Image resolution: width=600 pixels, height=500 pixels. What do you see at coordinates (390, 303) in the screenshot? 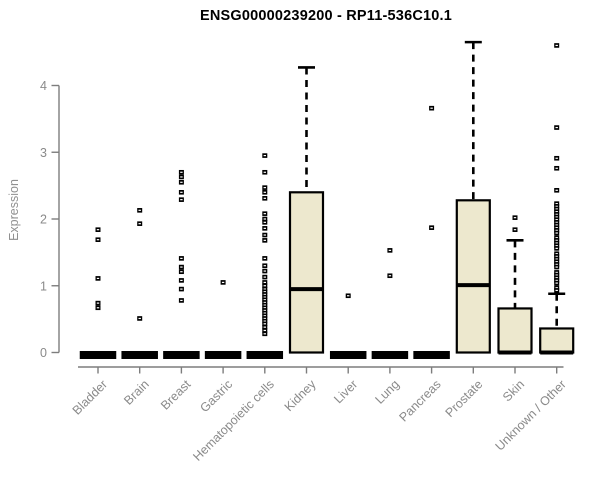
I see `boxplot-lung` at bounding box center [390, 303].